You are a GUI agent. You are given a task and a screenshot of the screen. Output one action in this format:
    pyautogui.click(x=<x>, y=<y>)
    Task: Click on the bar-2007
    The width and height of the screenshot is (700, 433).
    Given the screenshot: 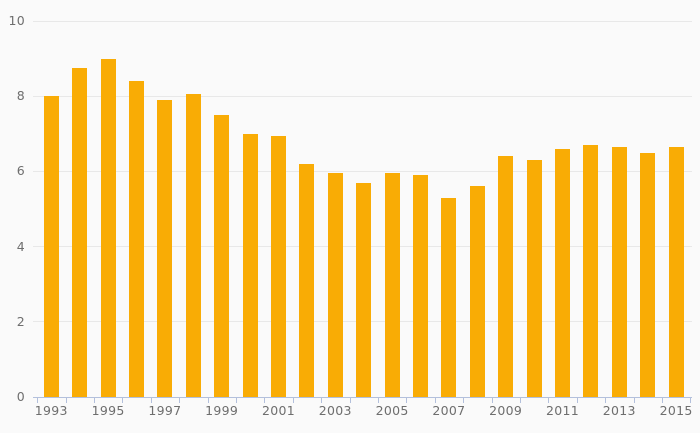 What is the action you would take?
    pyautogui.click(x=449, y=297)
    